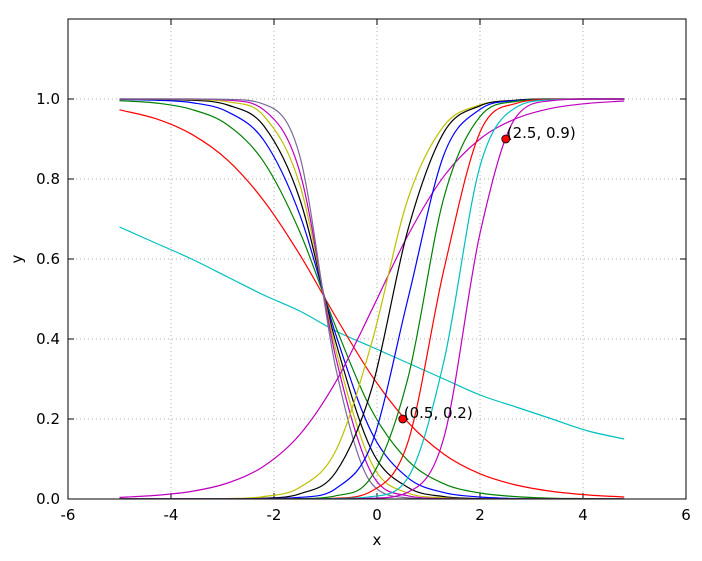  Describe the element at coordinates (48, 99) in the screenshot. I see `y-tick-label: 1.0` at that location.